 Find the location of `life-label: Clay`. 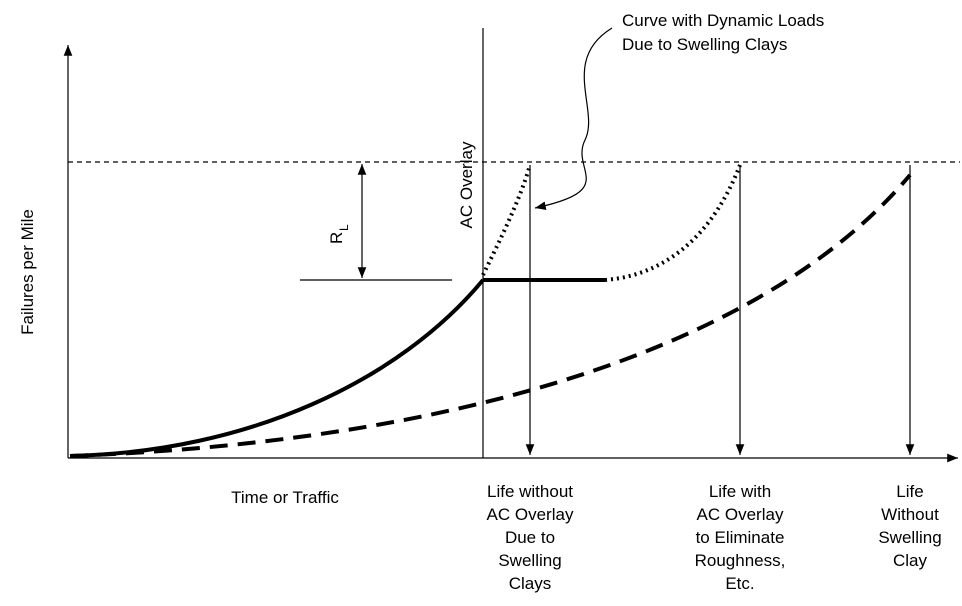

life-label: Clay is located at coordinates (910, 560).